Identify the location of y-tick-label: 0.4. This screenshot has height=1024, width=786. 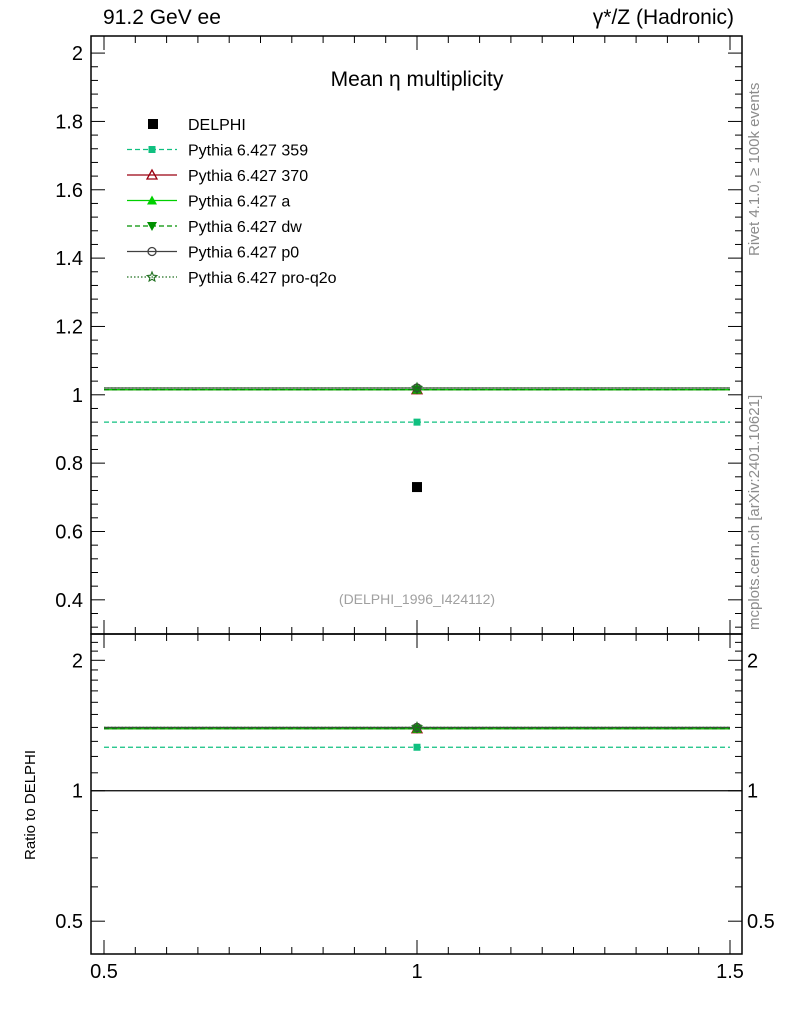
(69, 601).